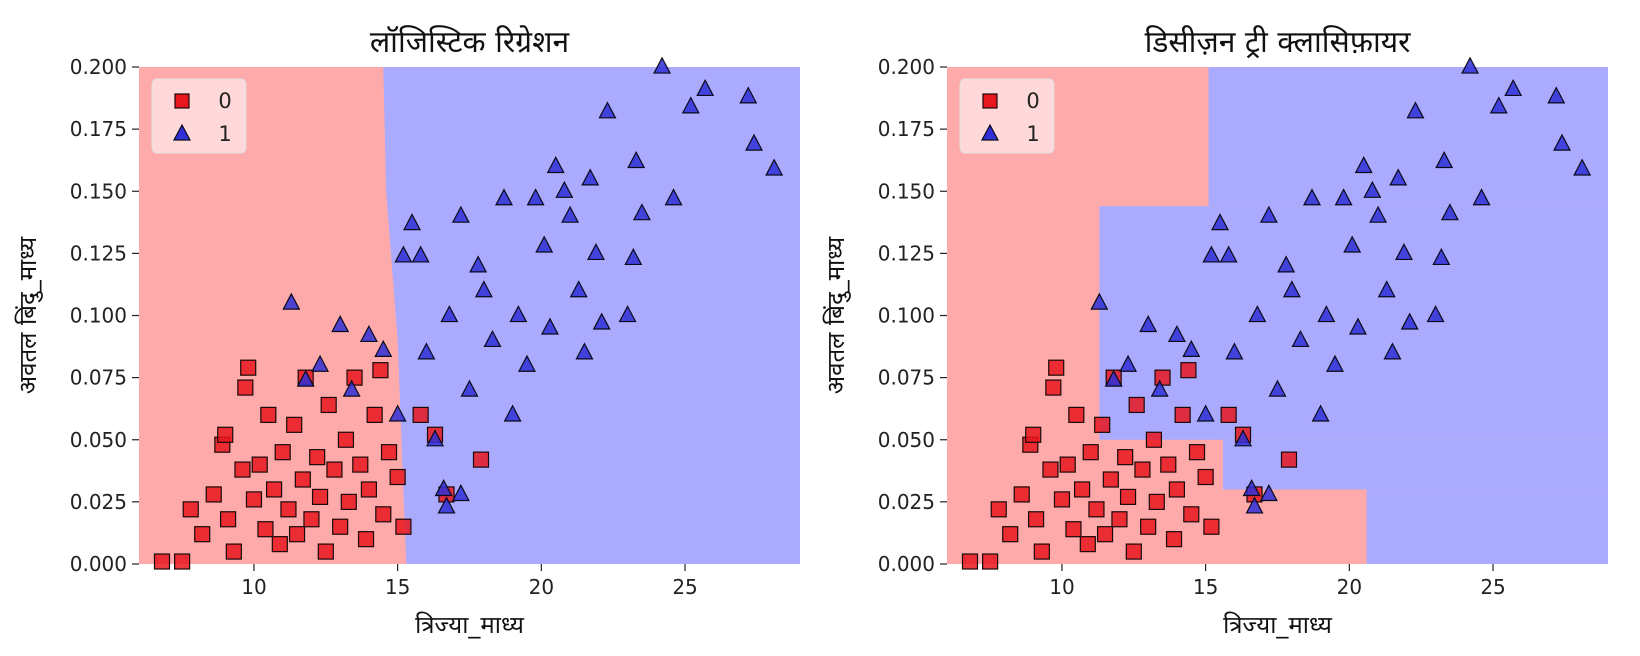  I want to click on y-tick-label: 0.050, so click(98, 440).